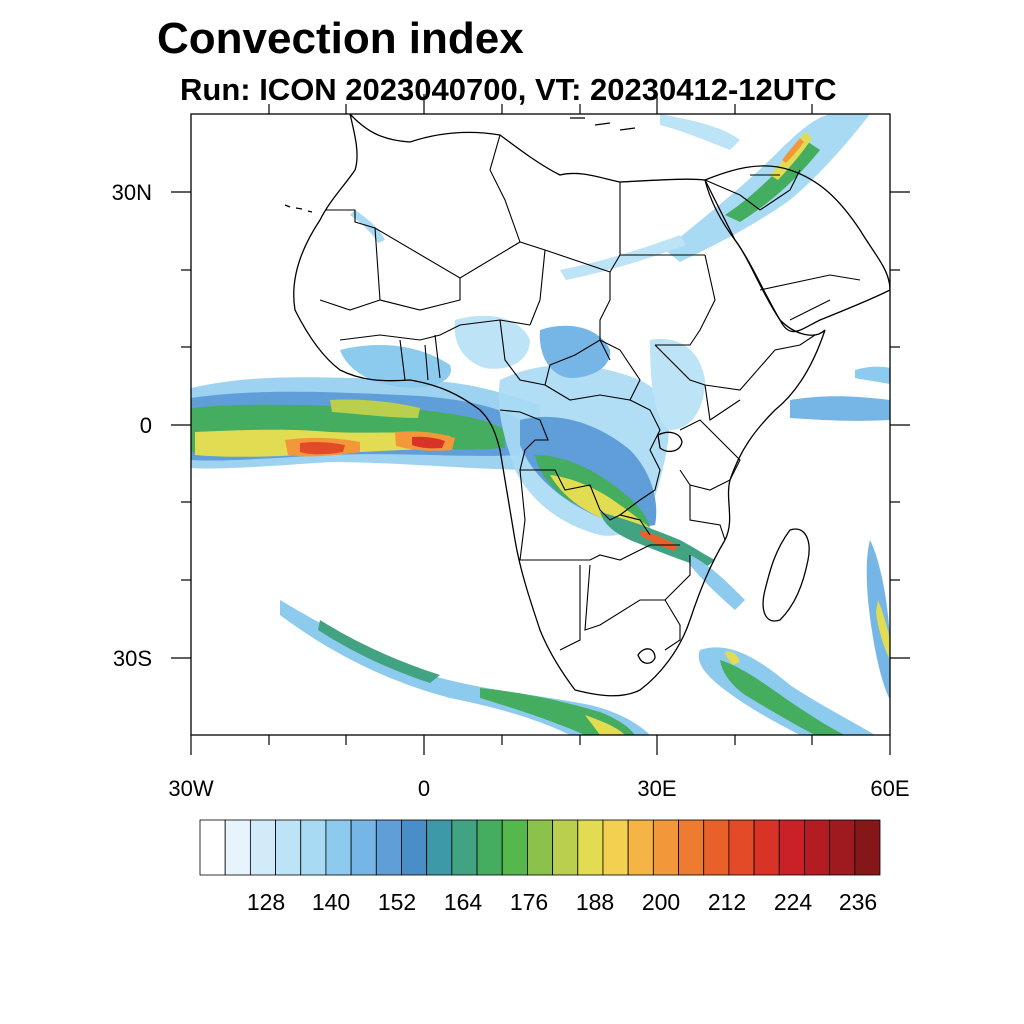 The height and width of the screenshot is (1024, 1024). Describe the element at coordinates (397, 902) in the screenshot. I see `colorbar-label: 152` at that location.